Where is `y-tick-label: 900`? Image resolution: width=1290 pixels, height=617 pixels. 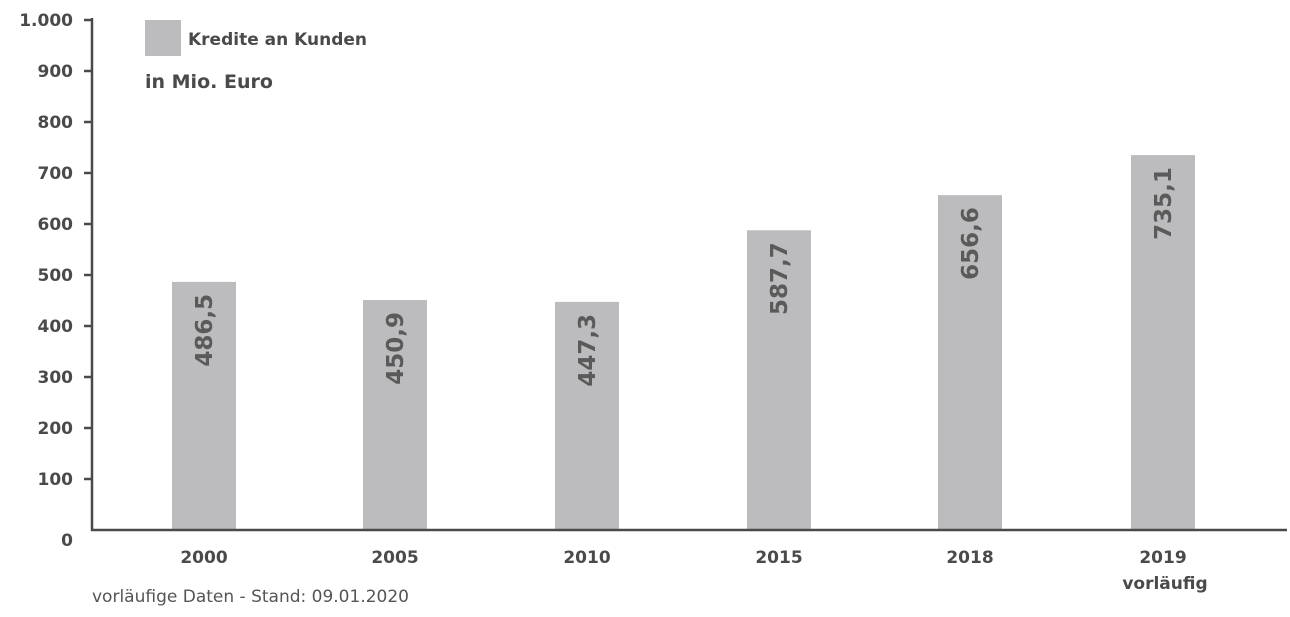
y-tick-label: 900 is located at coordinates (56, 72).